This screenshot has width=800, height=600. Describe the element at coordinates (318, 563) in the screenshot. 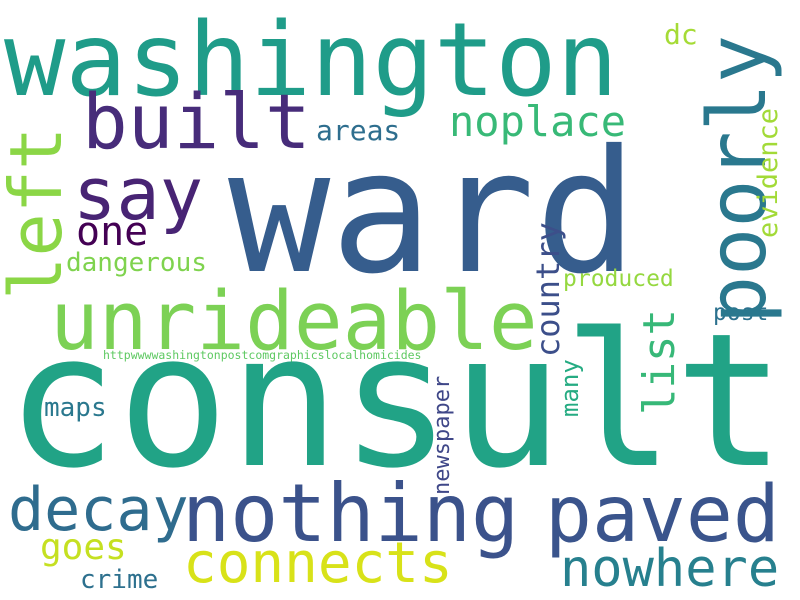

I see `word-connects: connects` at that location.